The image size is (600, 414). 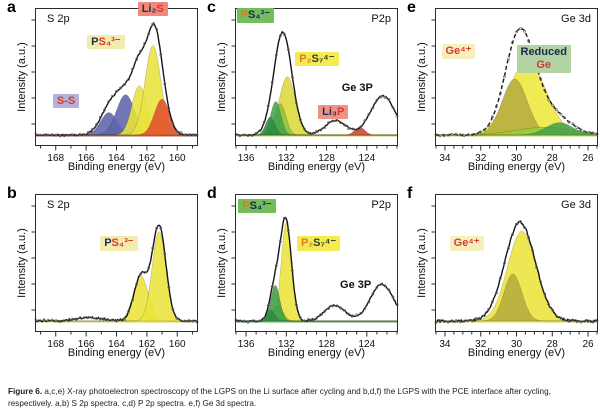 I want to click on panel-letter-b: b, so click(x=12, y=193).